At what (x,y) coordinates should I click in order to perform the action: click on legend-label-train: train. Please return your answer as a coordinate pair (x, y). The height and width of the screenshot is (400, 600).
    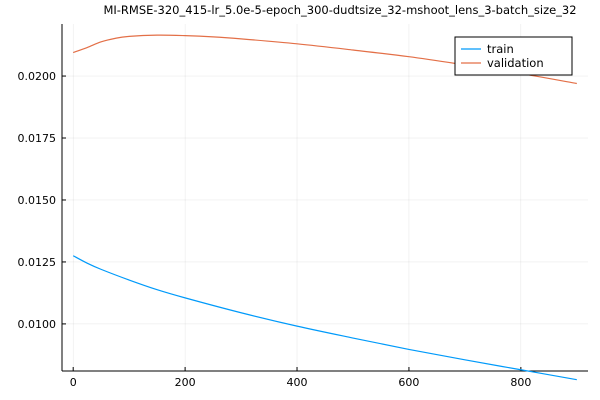
    Looking at the image, I should click on (500, 49).